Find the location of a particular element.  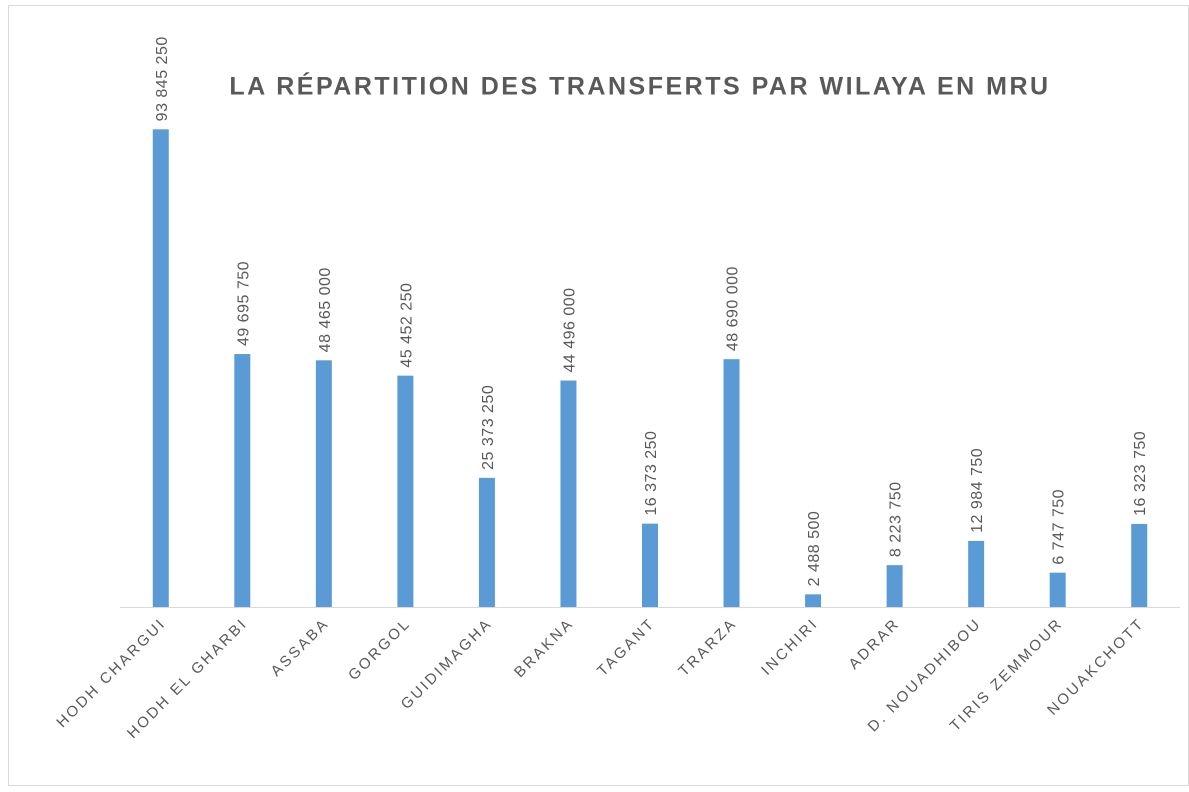

value-label: 44 496 000 is located at coordinates (569, 329).